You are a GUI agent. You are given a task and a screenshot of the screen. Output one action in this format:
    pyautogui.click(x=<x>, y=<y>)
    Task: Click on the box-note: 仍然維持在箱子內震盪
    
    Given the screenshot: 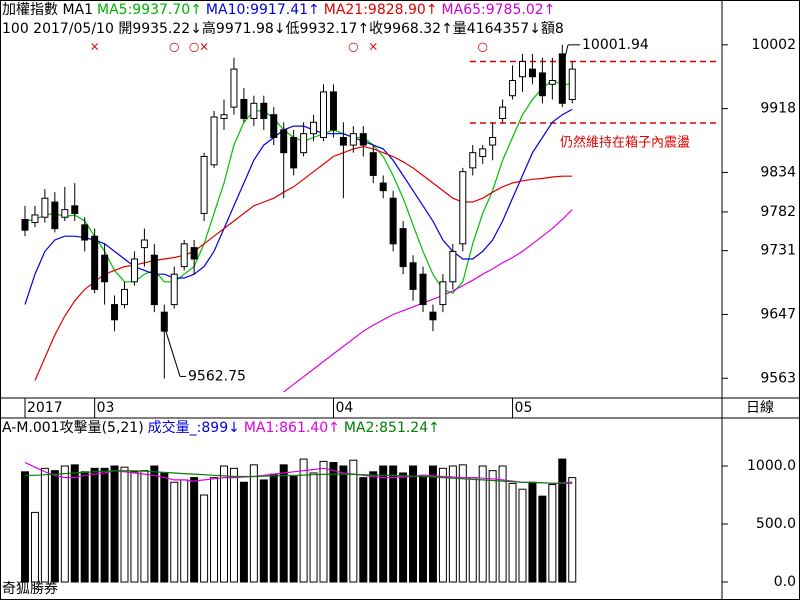 What is the action you would take?
    pyautogui.click(x=625, y=143)
    